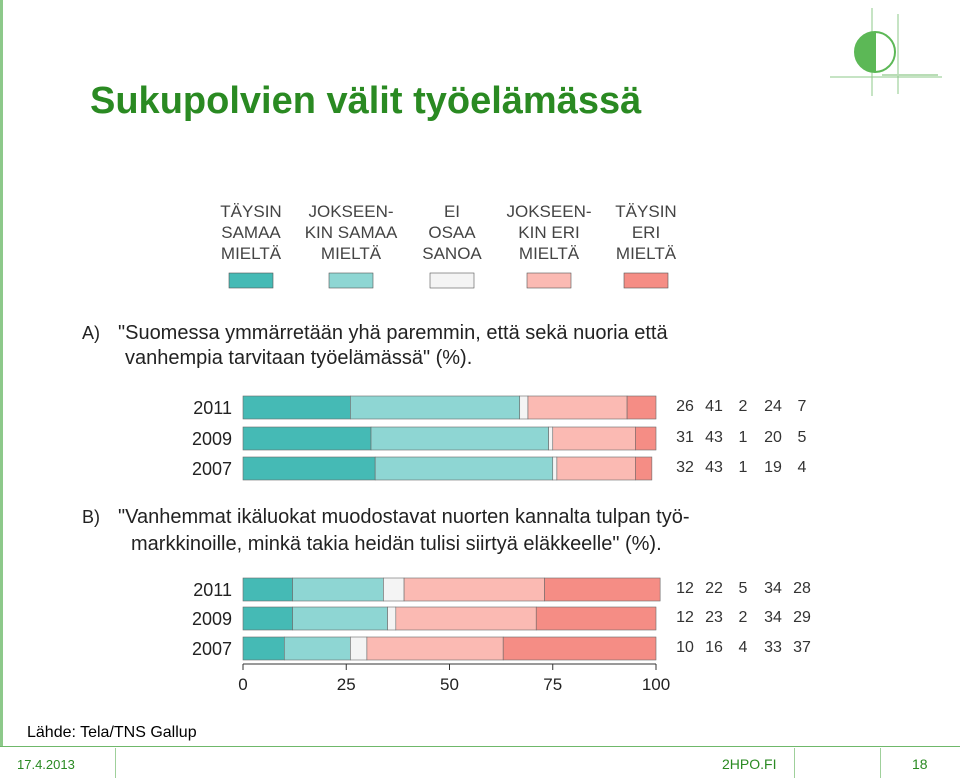  What do you see at coordinates (886, 52) in the screenshot?
I see `circle-logo-icon` at bounding box center [886, 52].